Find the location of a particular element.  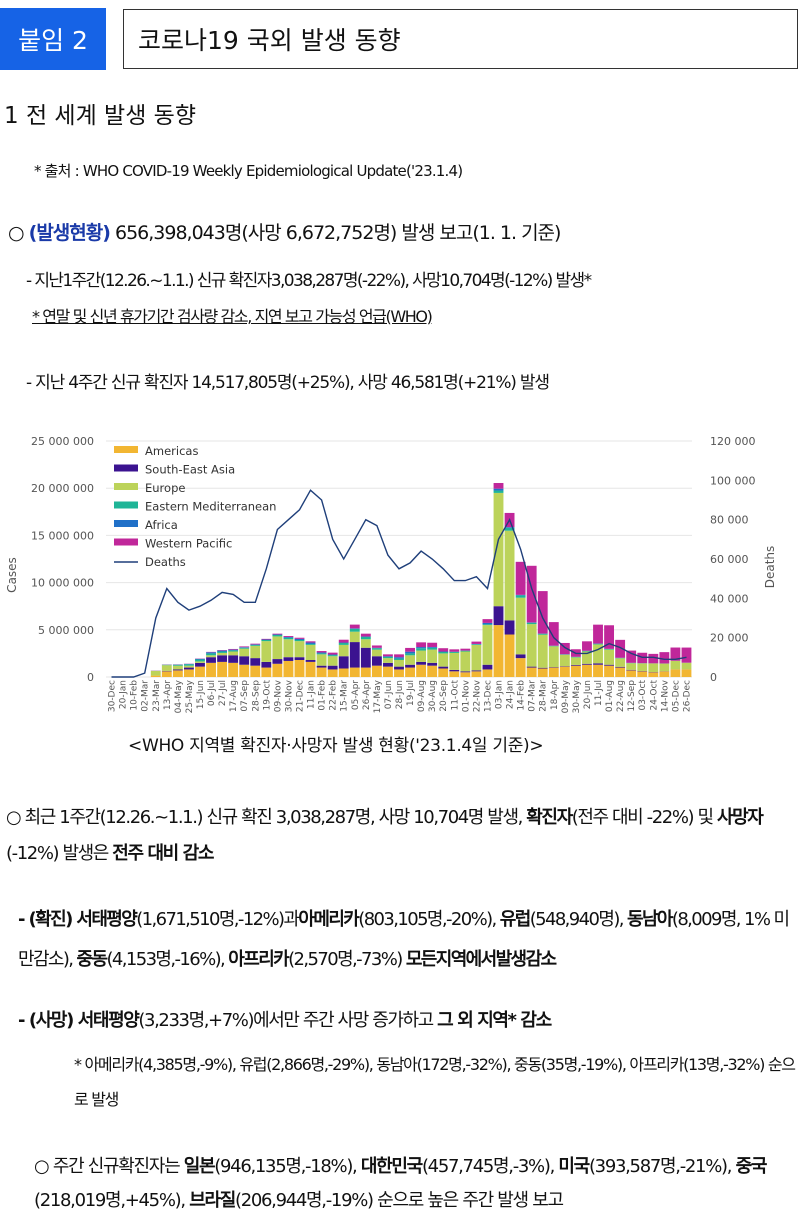

x-tick-label: 20-Jun is located at coordinates (588, 694).